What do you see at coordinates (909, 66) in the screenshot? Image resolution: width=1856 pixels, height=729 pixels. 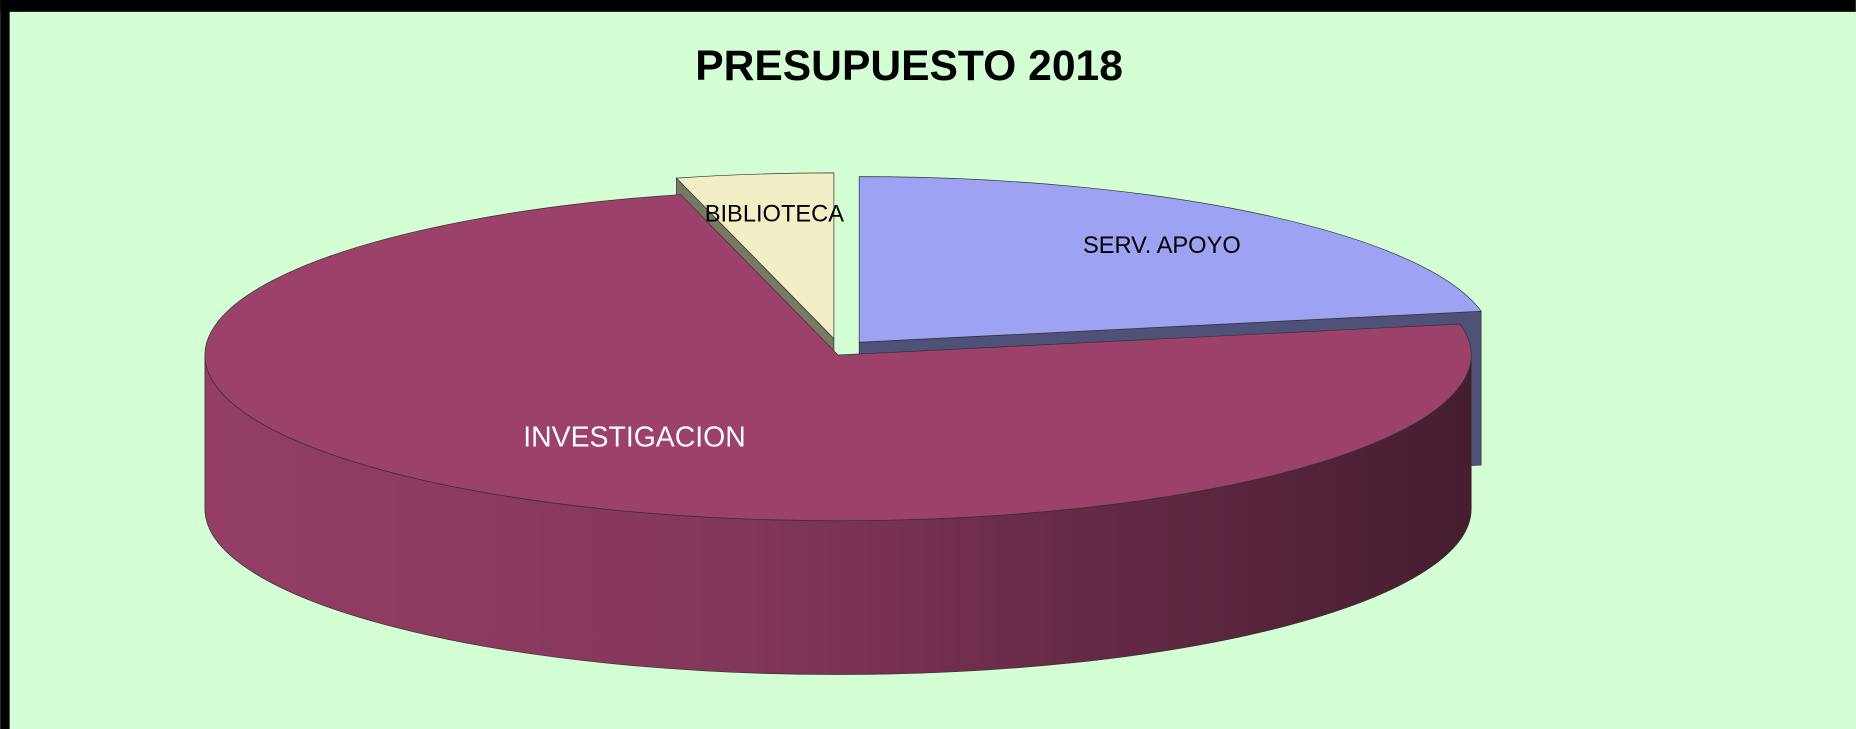 I see `chart-title: PRESUPUESTO 2018` at bounding box center [909, 66].